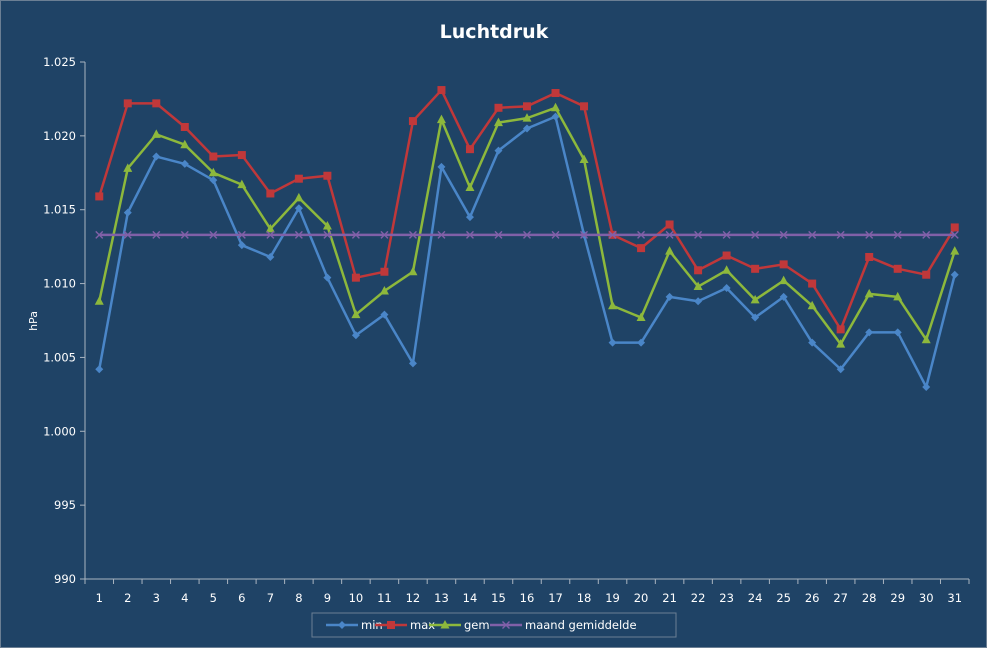  I want to click on x-tick-label: 23, so click(726, 598).